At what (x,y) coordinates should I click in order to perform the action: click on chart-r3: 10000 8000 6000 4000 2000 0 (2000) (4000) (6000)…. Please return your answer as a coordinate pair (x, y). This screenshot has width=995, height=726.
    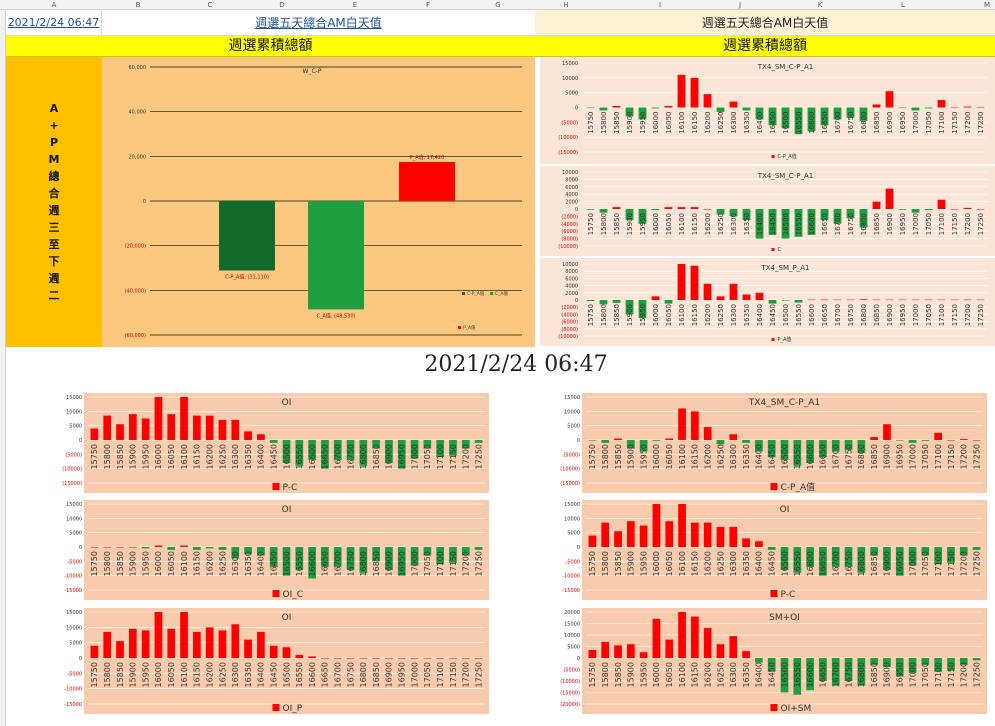
    Looking at the image, I should click on (767, 302).